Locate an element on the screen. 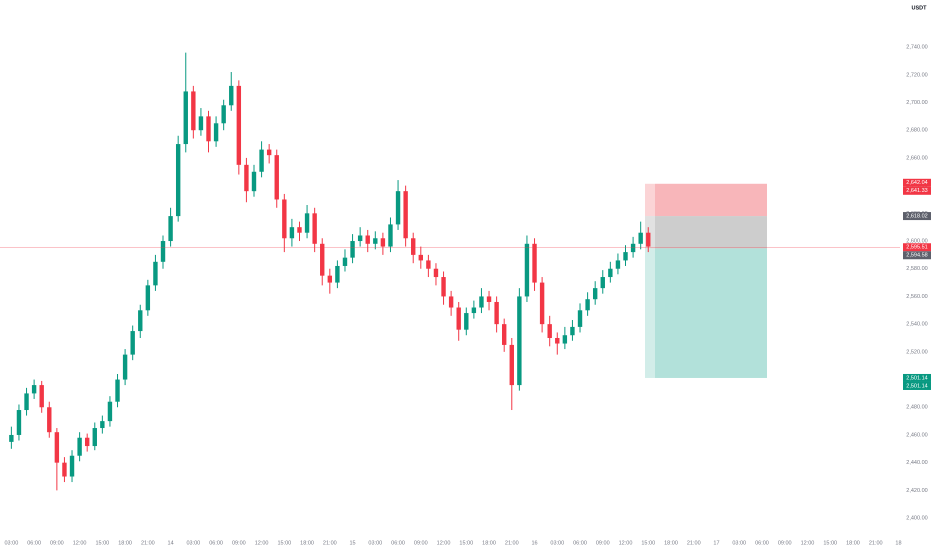  price-tag-label: 2,595.51 is located at coordinates (916, 248).